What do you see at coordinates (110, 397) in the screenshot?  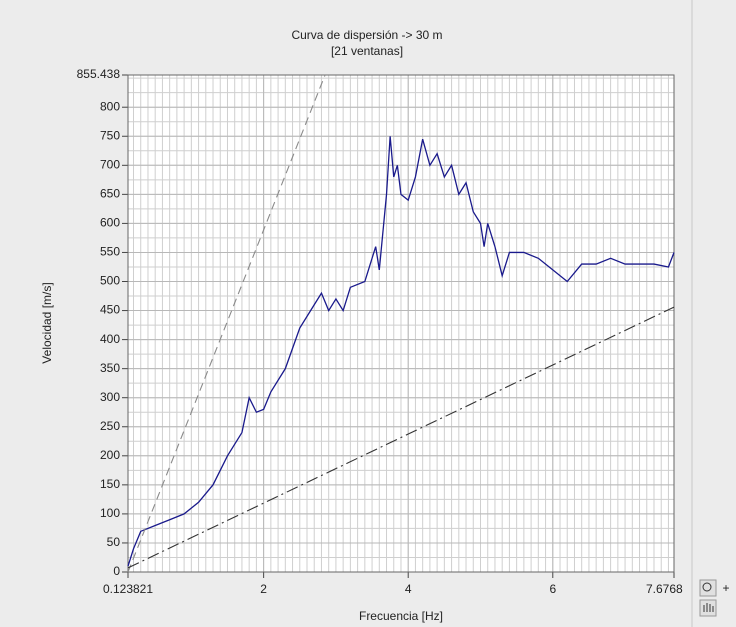 I see `y-tick-label: 300` at bounding box center [110, 397].